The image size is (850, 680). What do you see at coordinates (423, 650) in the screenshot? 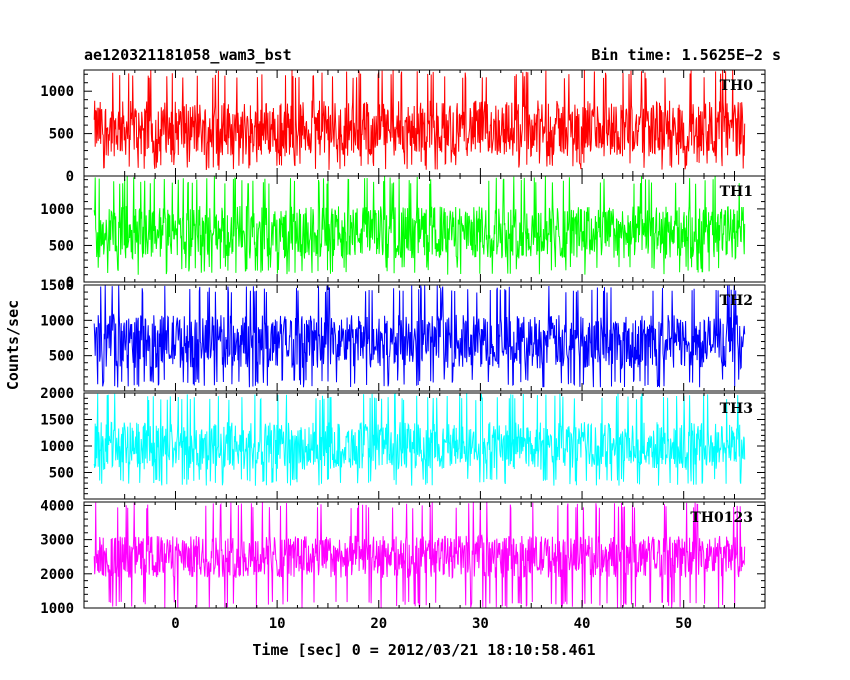
I see `x-axis-label: Time [sec] 0 = 2012/03/21 18:10:58.461` at bounding box center [423, 650].